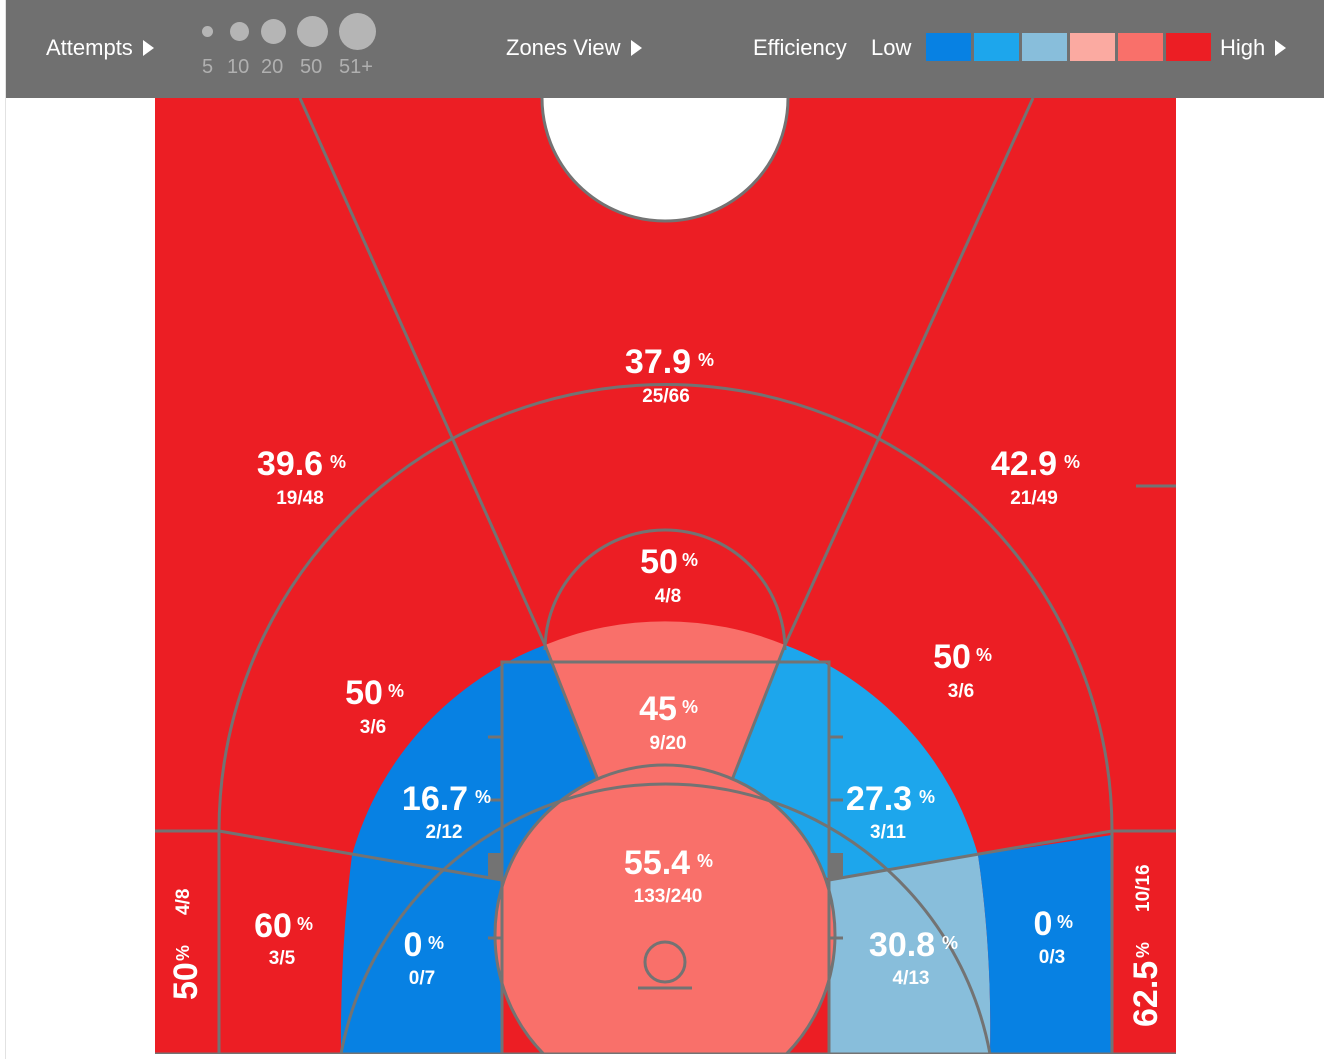 The width and height of the screenshot is (1324, 1059). Describe the element at coordinates (1052, 957) in the screenshot. I see `svg-text: 0/3` at that location.